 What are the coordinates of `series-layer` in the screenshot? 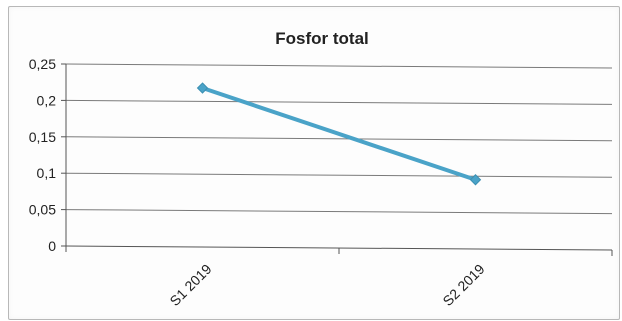 It's located at (339, 134).